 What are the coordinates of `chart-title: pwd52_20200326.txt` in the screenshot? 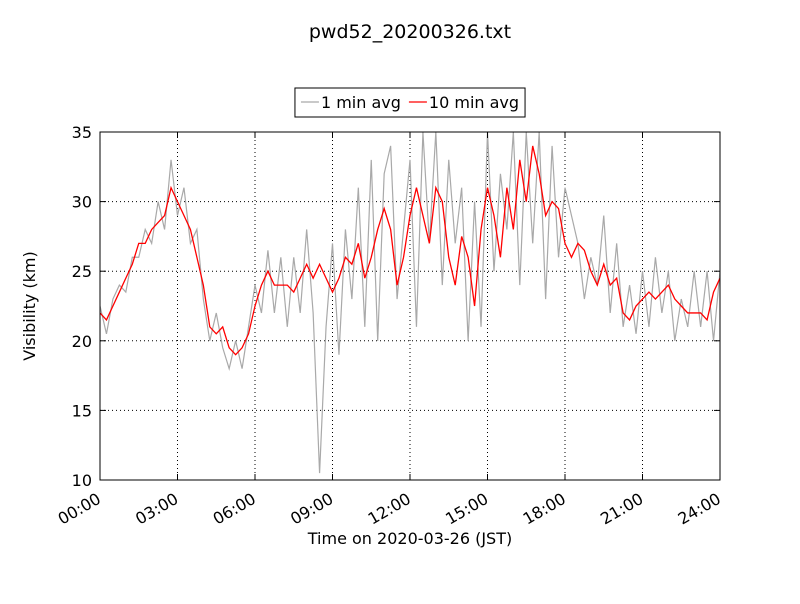 It's located at (410, 32).